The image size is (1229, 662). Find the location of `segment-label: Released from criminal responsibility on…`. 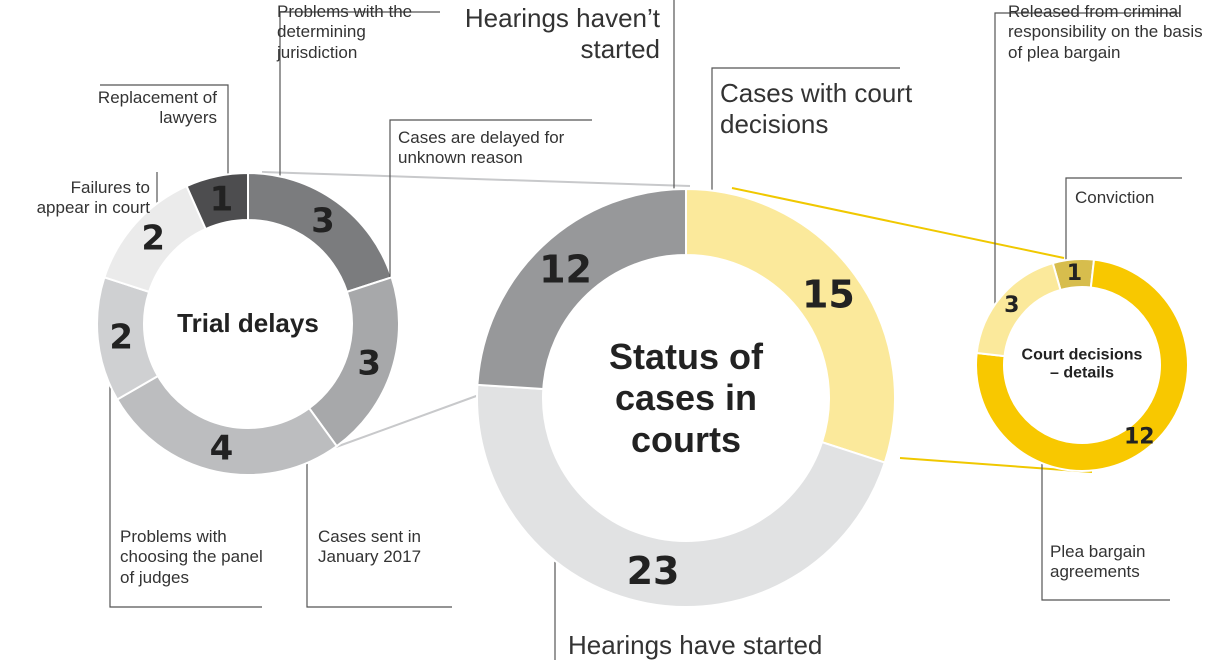

segment-label: Released from criminal responsibility on… is located at coordinates (1105, 32).